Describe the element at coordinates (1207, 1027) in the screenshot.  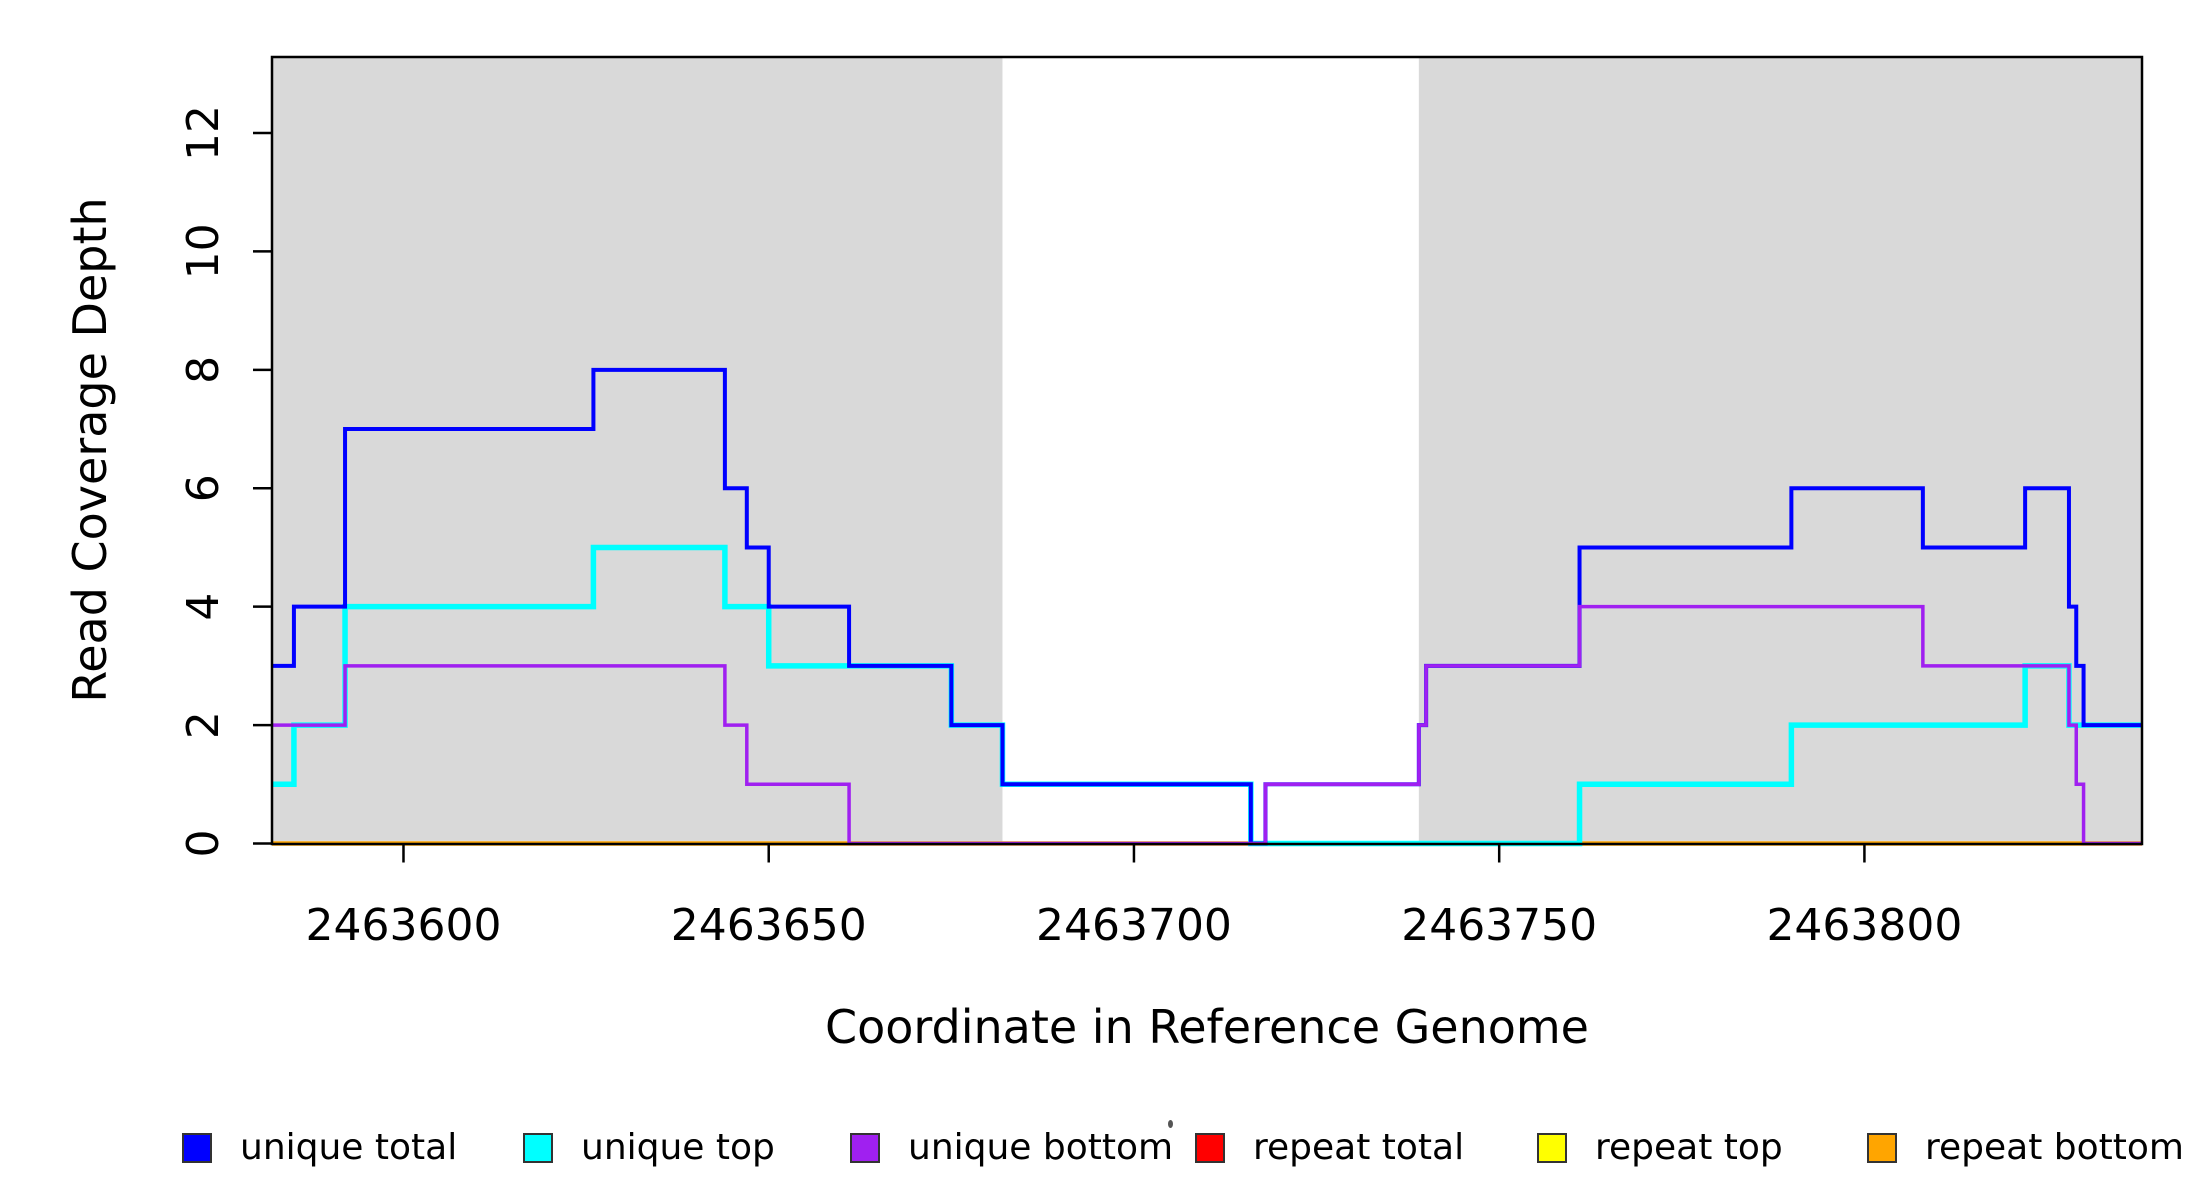
I see `x-axis-title: Coordinate in Reference Genome` at that location.